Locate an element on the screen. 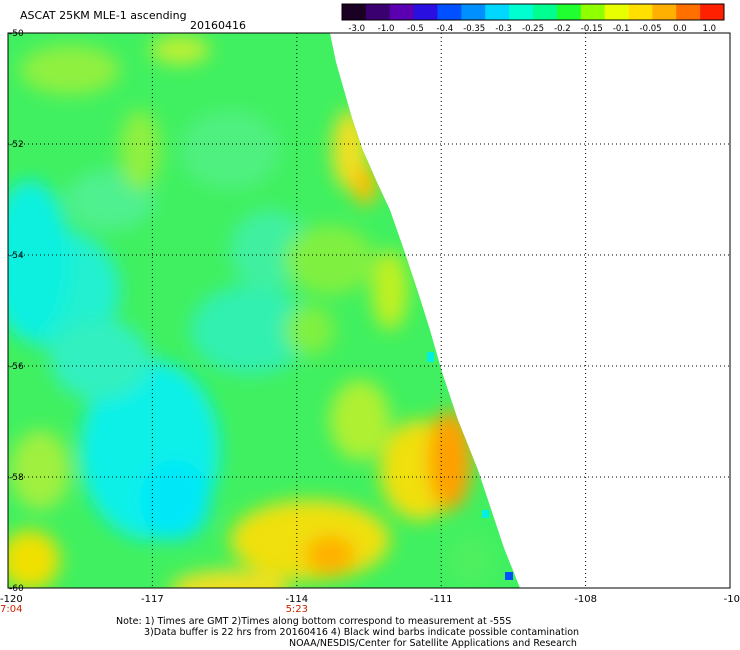 This screenshot has width=740, height=650. colorbar-tick-label: -1.0 is located at coordinates (386, 29).